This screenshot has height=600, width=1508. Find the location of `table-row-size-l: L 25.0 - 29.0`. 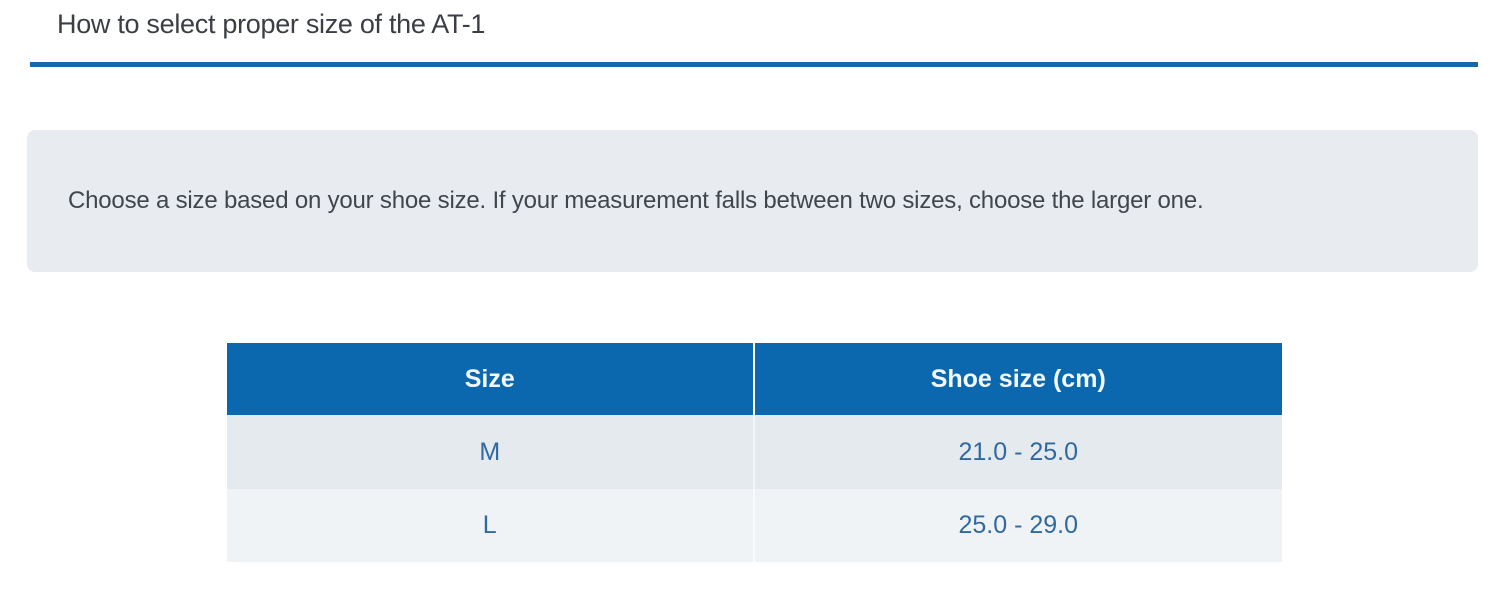

table-row-size-l: L 25.0 - 29.0 is located at coordinates (754, 525).